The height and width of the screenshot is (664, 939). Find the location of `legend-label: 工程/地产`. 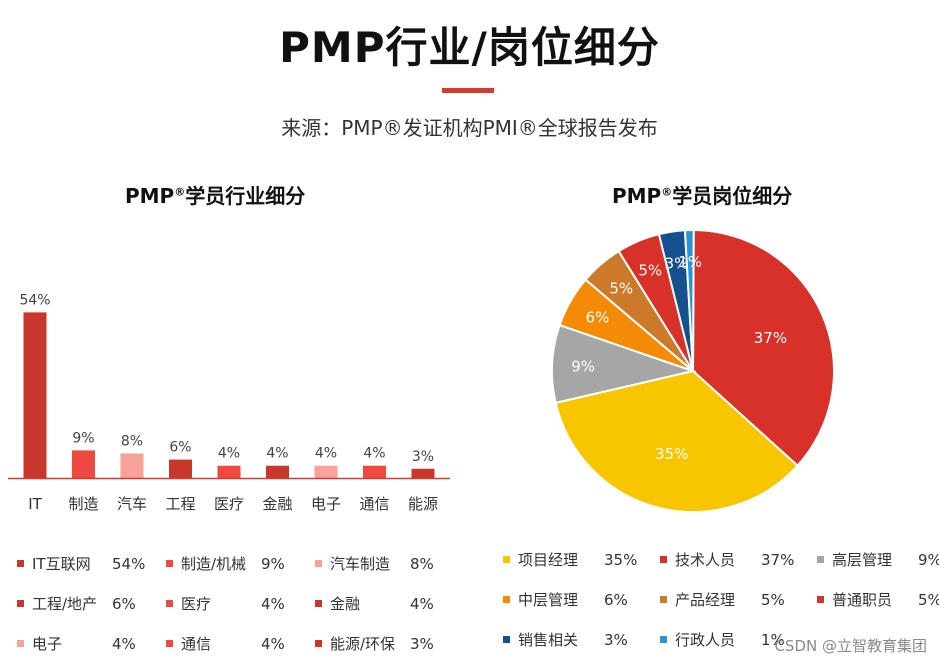

legend-label: 工程/地产 is located at coordinates (65, 604).